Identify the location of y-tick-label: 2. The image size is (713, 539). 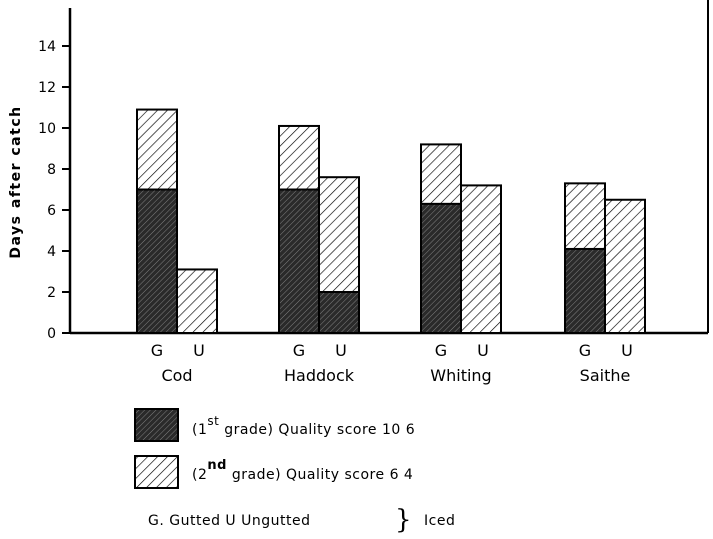
(51, 293).